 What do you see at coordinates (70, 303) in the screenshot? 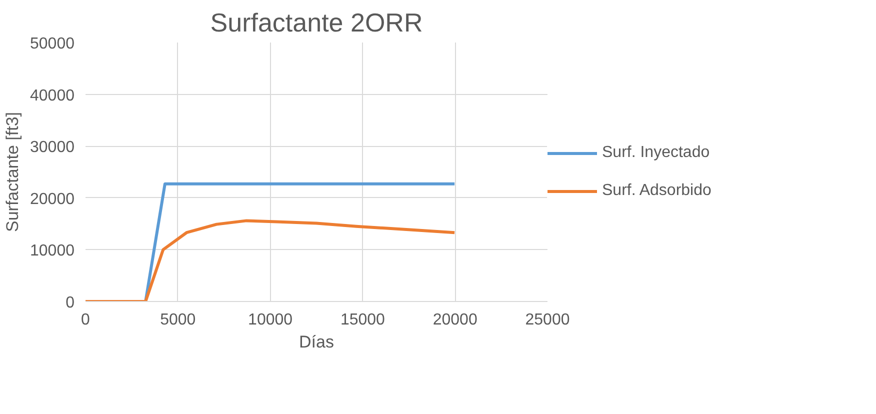
I see `y-tick-label: 0` at bounding box center [70, 303].